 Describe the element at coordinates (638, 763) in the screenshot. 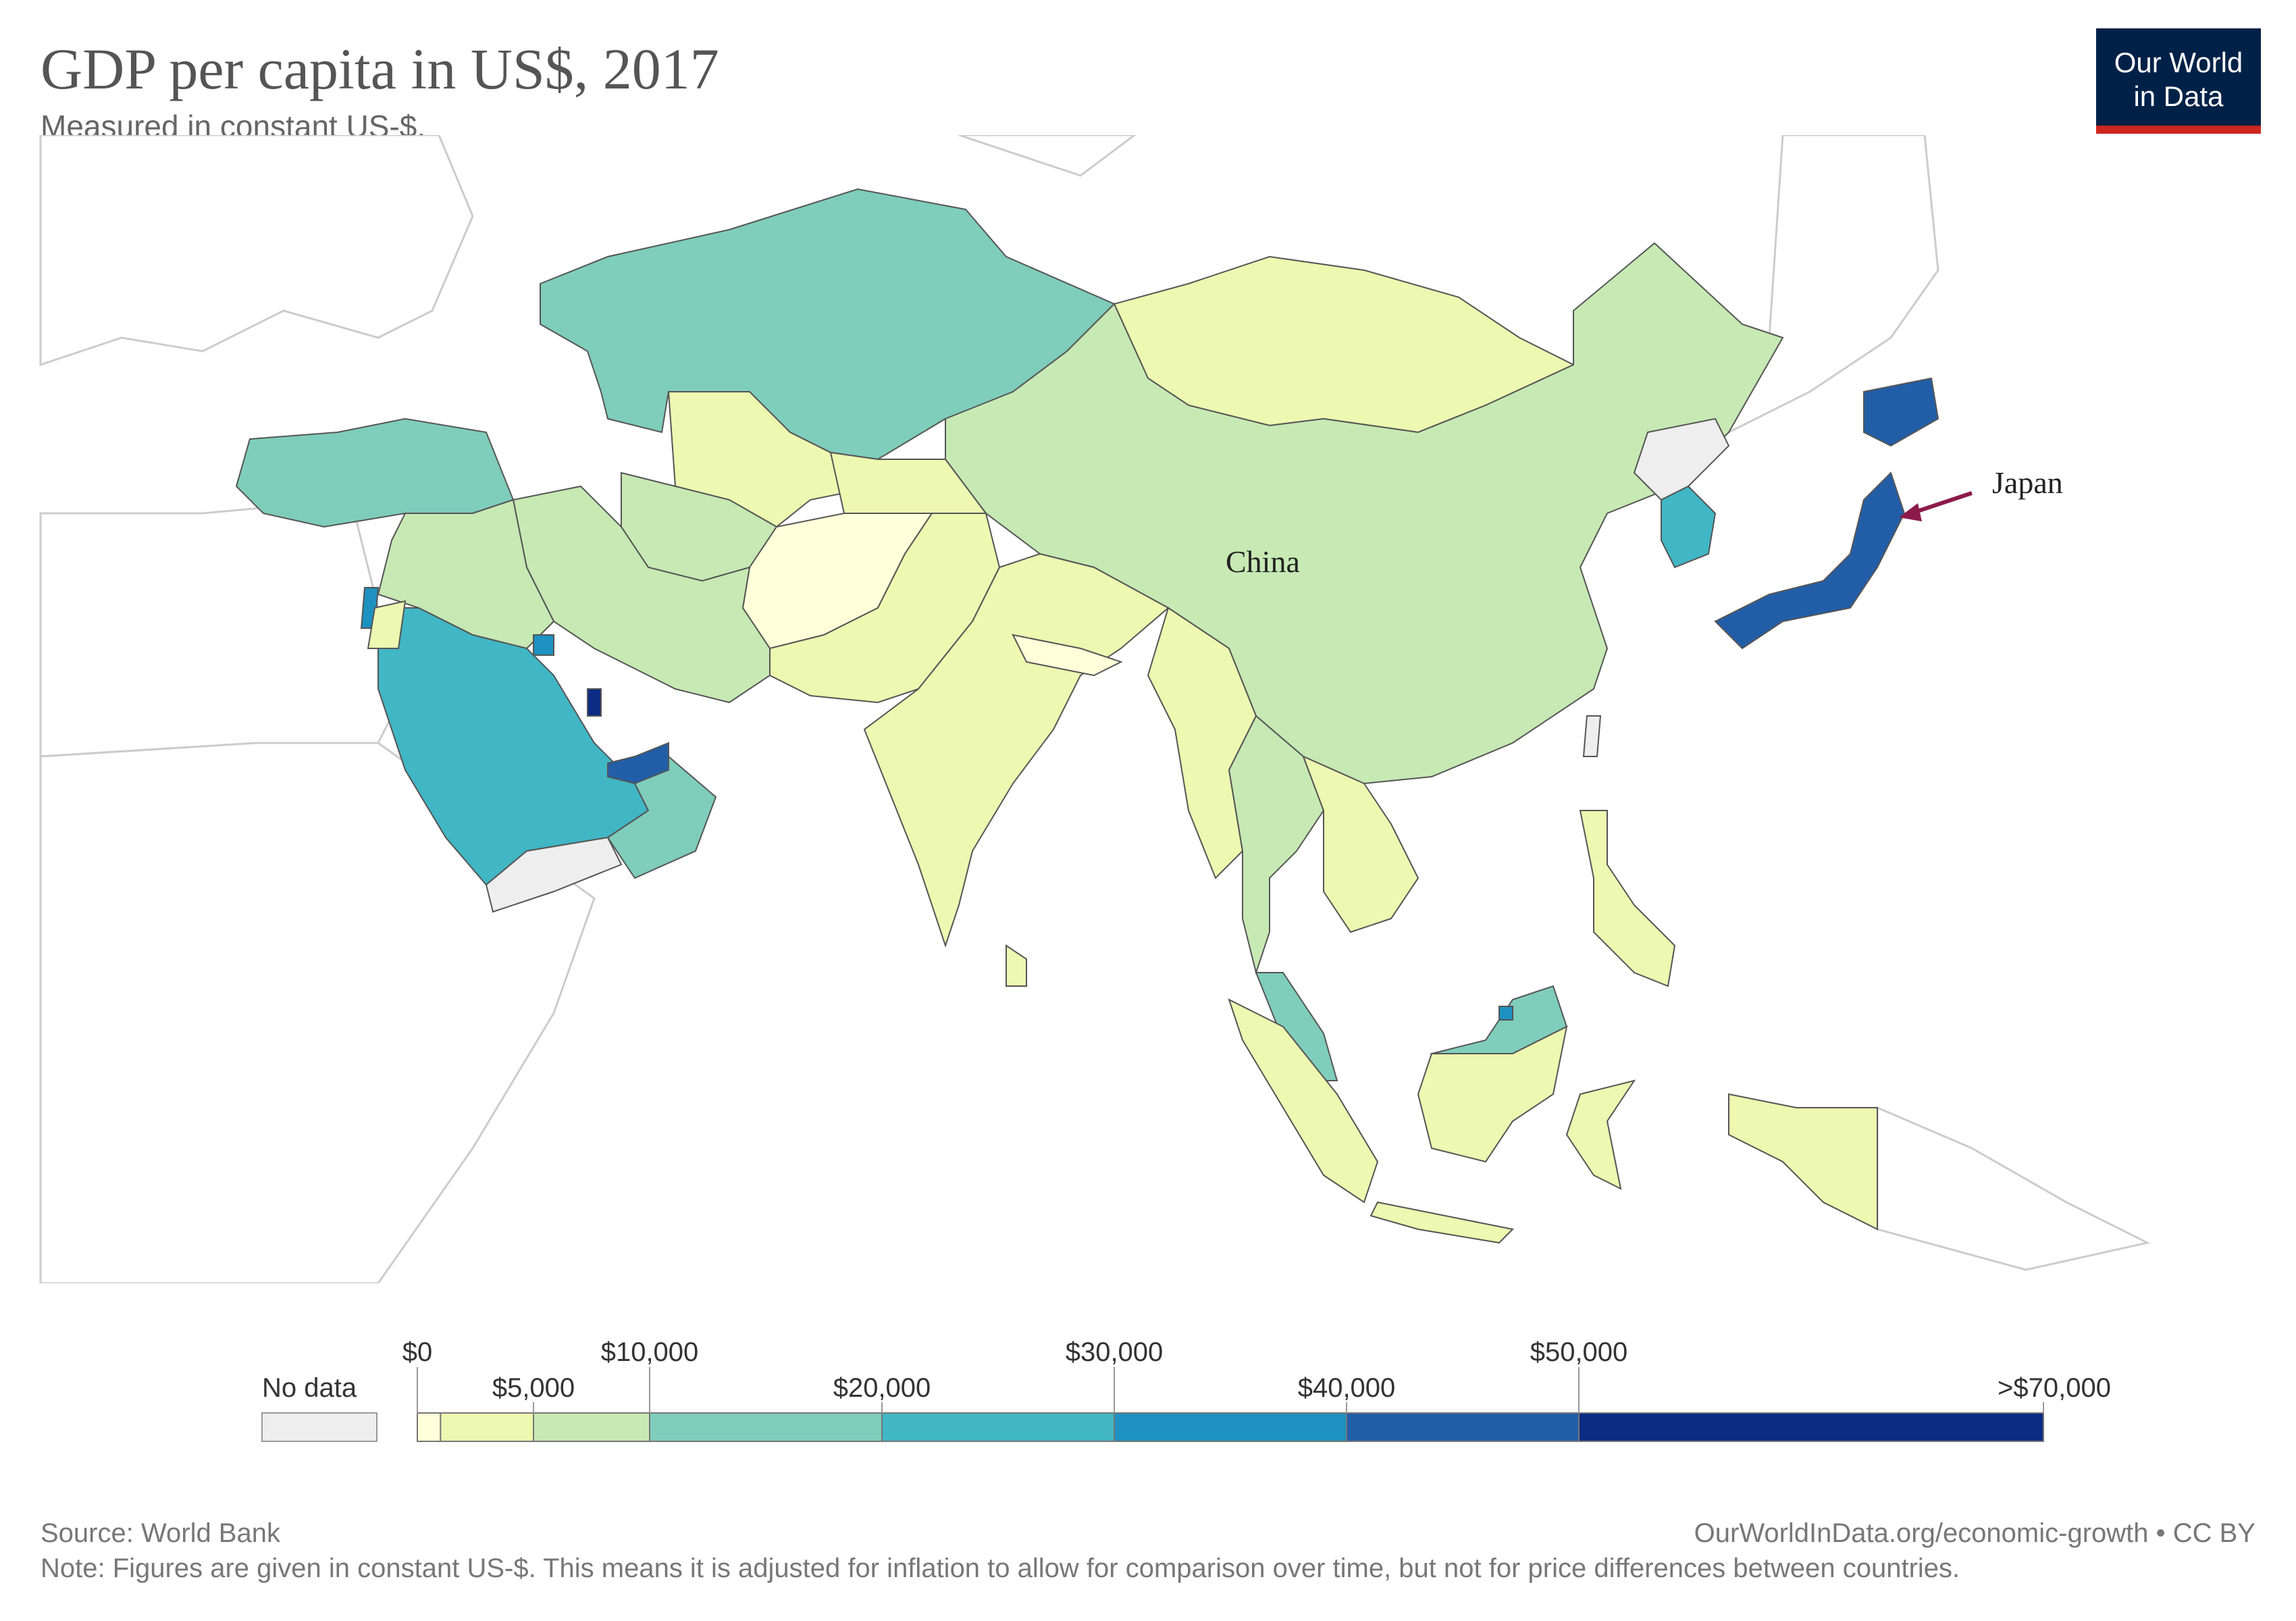

I see `country-uae` at that location.